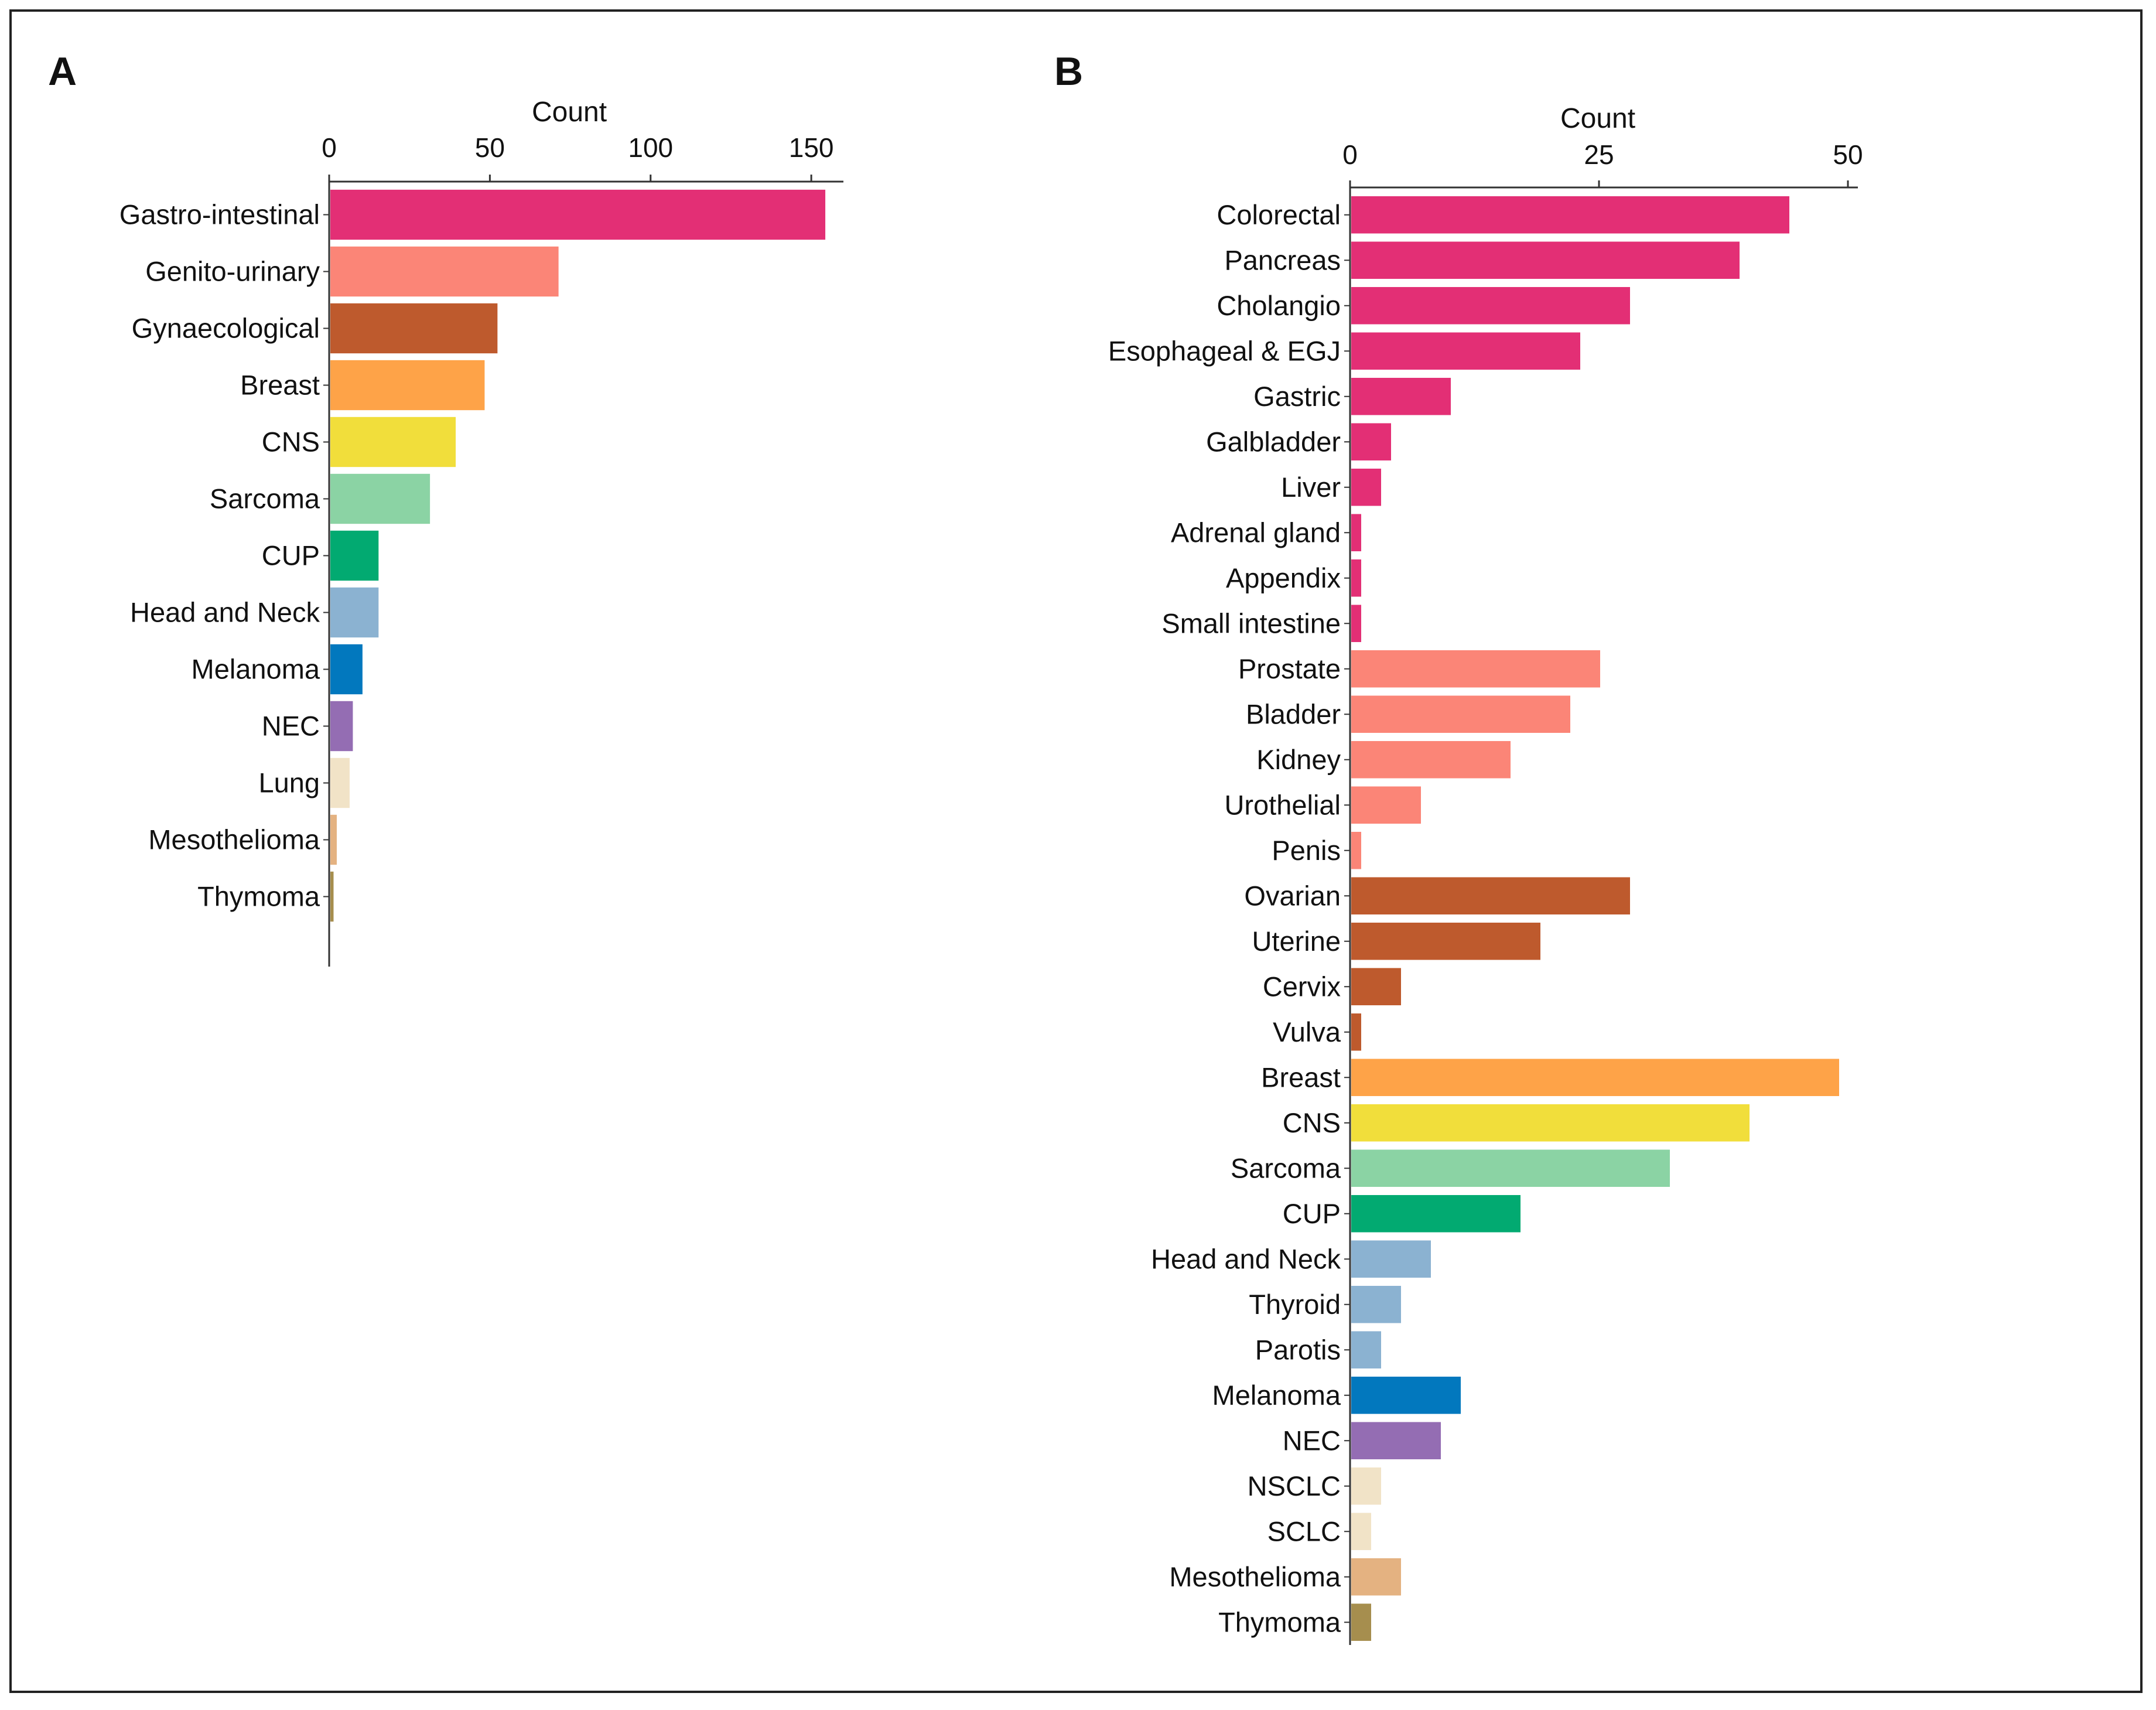 Image resolution: width=2156 pixels, height=1710 pixels. What do you see at coordinates (291, 555) in the screenshot?
I see `panel-a-category-label: CUP` at bounding box center [291, 555].